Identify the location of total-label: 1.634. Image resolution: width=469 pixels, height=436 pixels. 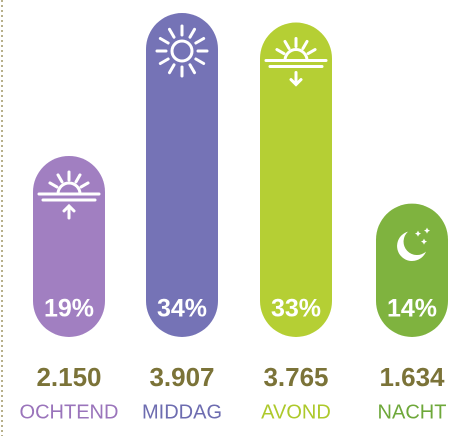
(412, 377).